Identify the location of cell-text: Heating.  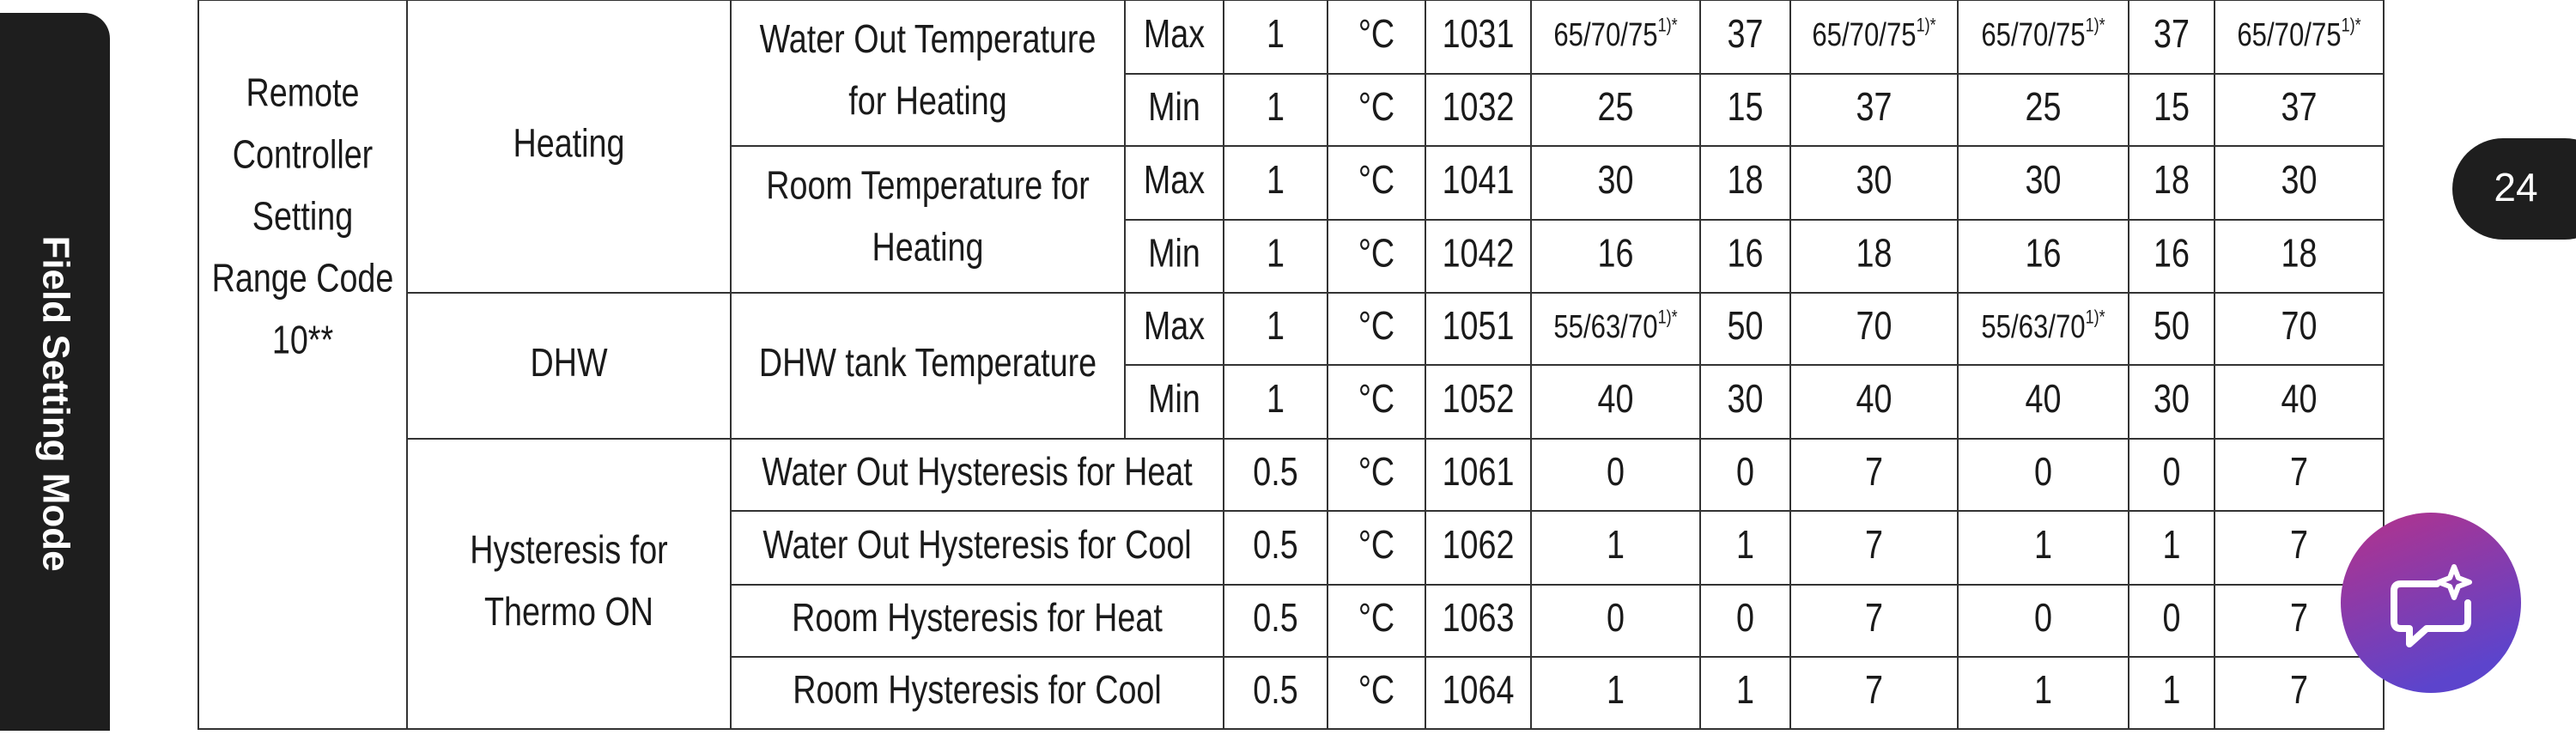
(569, 143).